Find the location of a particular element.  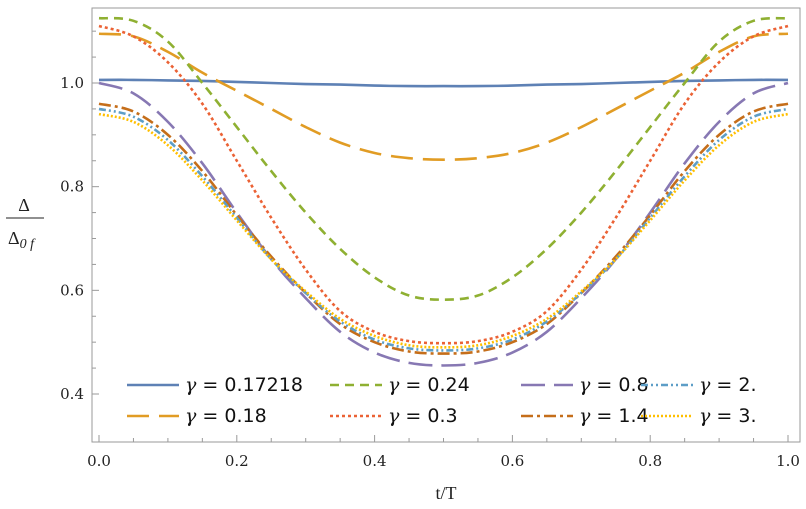

legend-value: = 2. is located at coordinates (733, 385).